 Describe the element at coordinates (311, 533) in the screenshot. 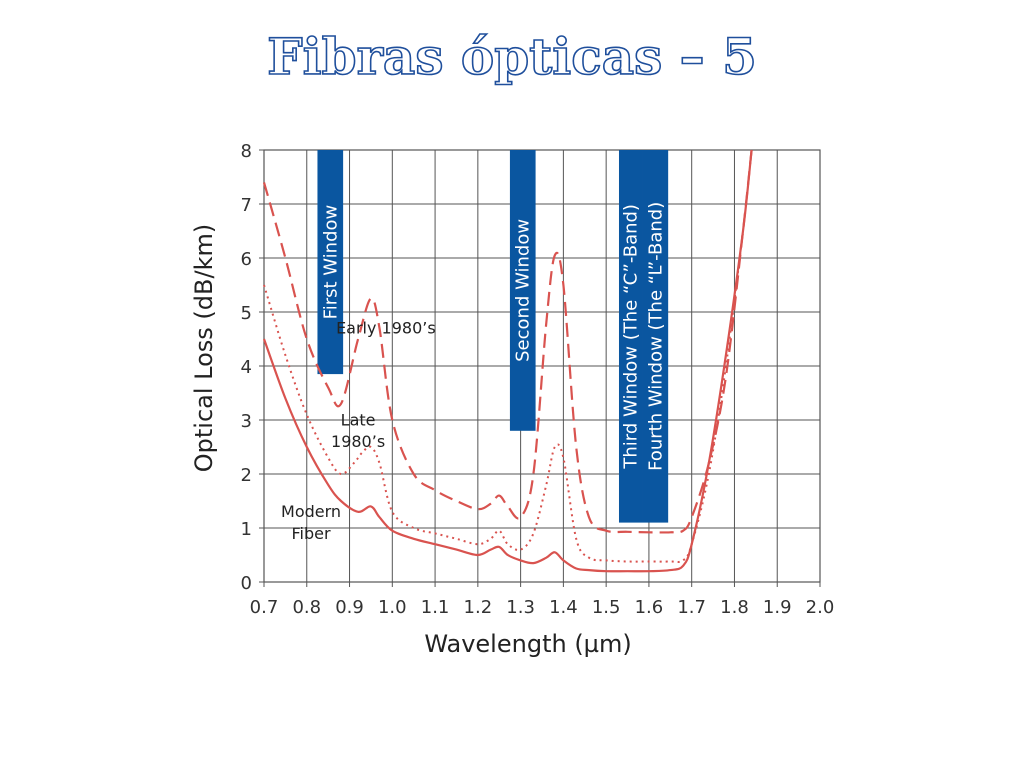

I see `curve-annotation: Fiber` at that location.